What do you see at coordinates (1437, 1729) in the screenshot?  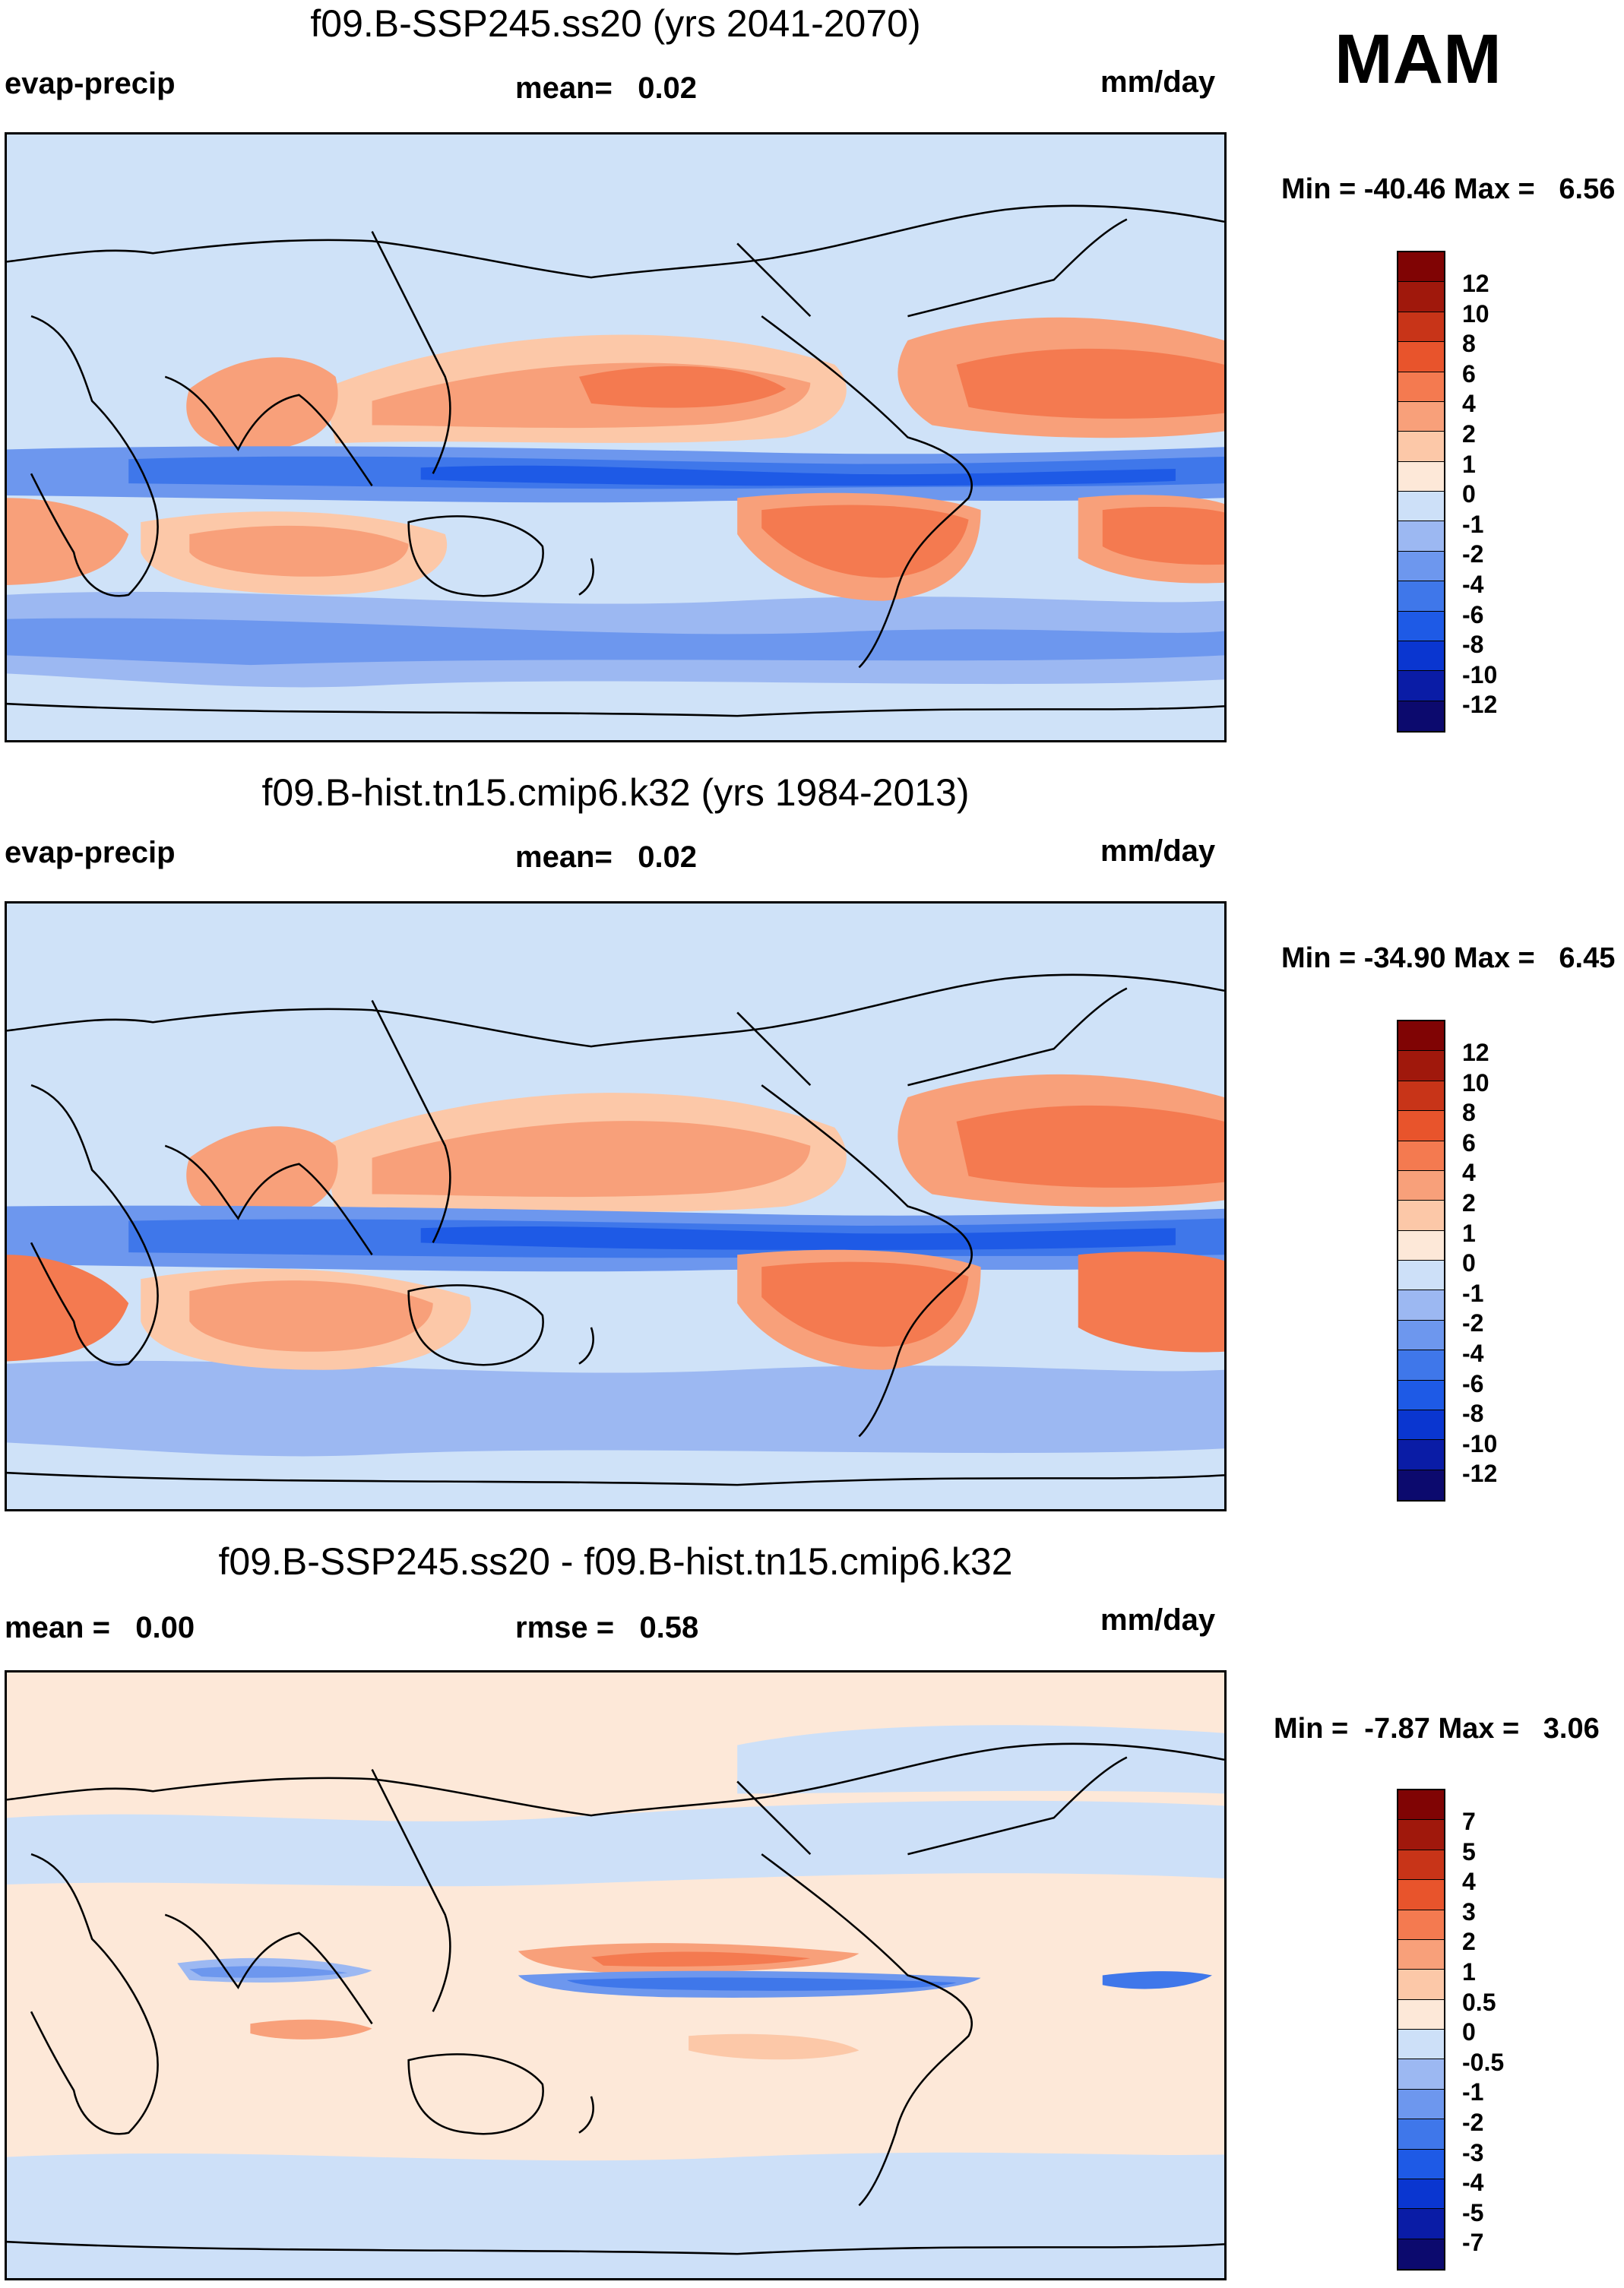 I see `panel-3-minmax: Min = -7.87 Max = 3.06` at bounding box center [1437, 1729].